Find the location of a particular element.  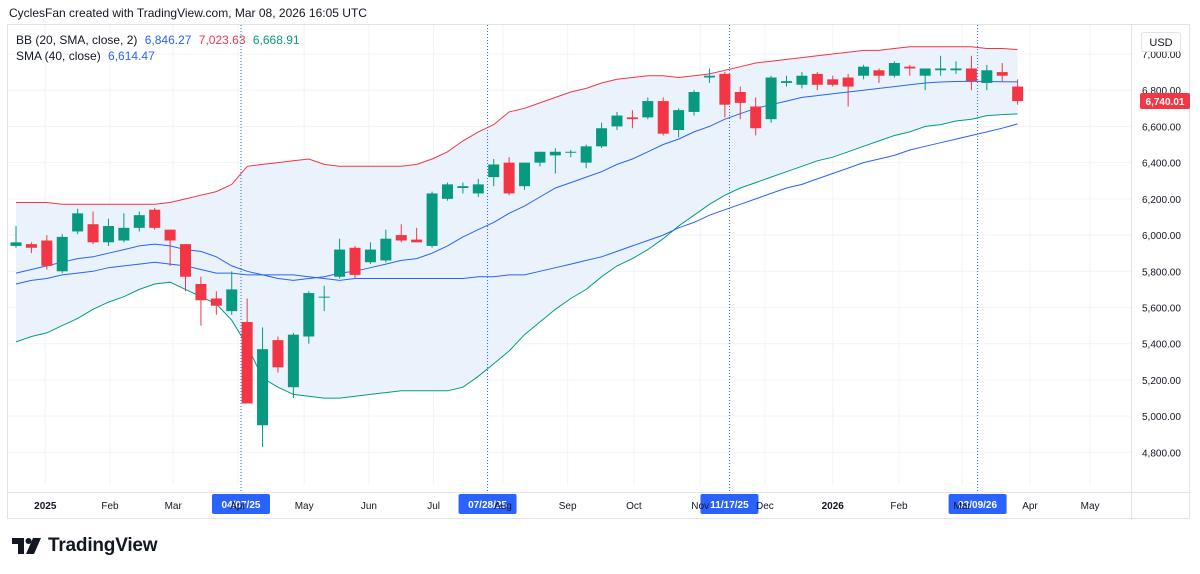

x-tick-label: 2025 is located at coordinates (45, 506).